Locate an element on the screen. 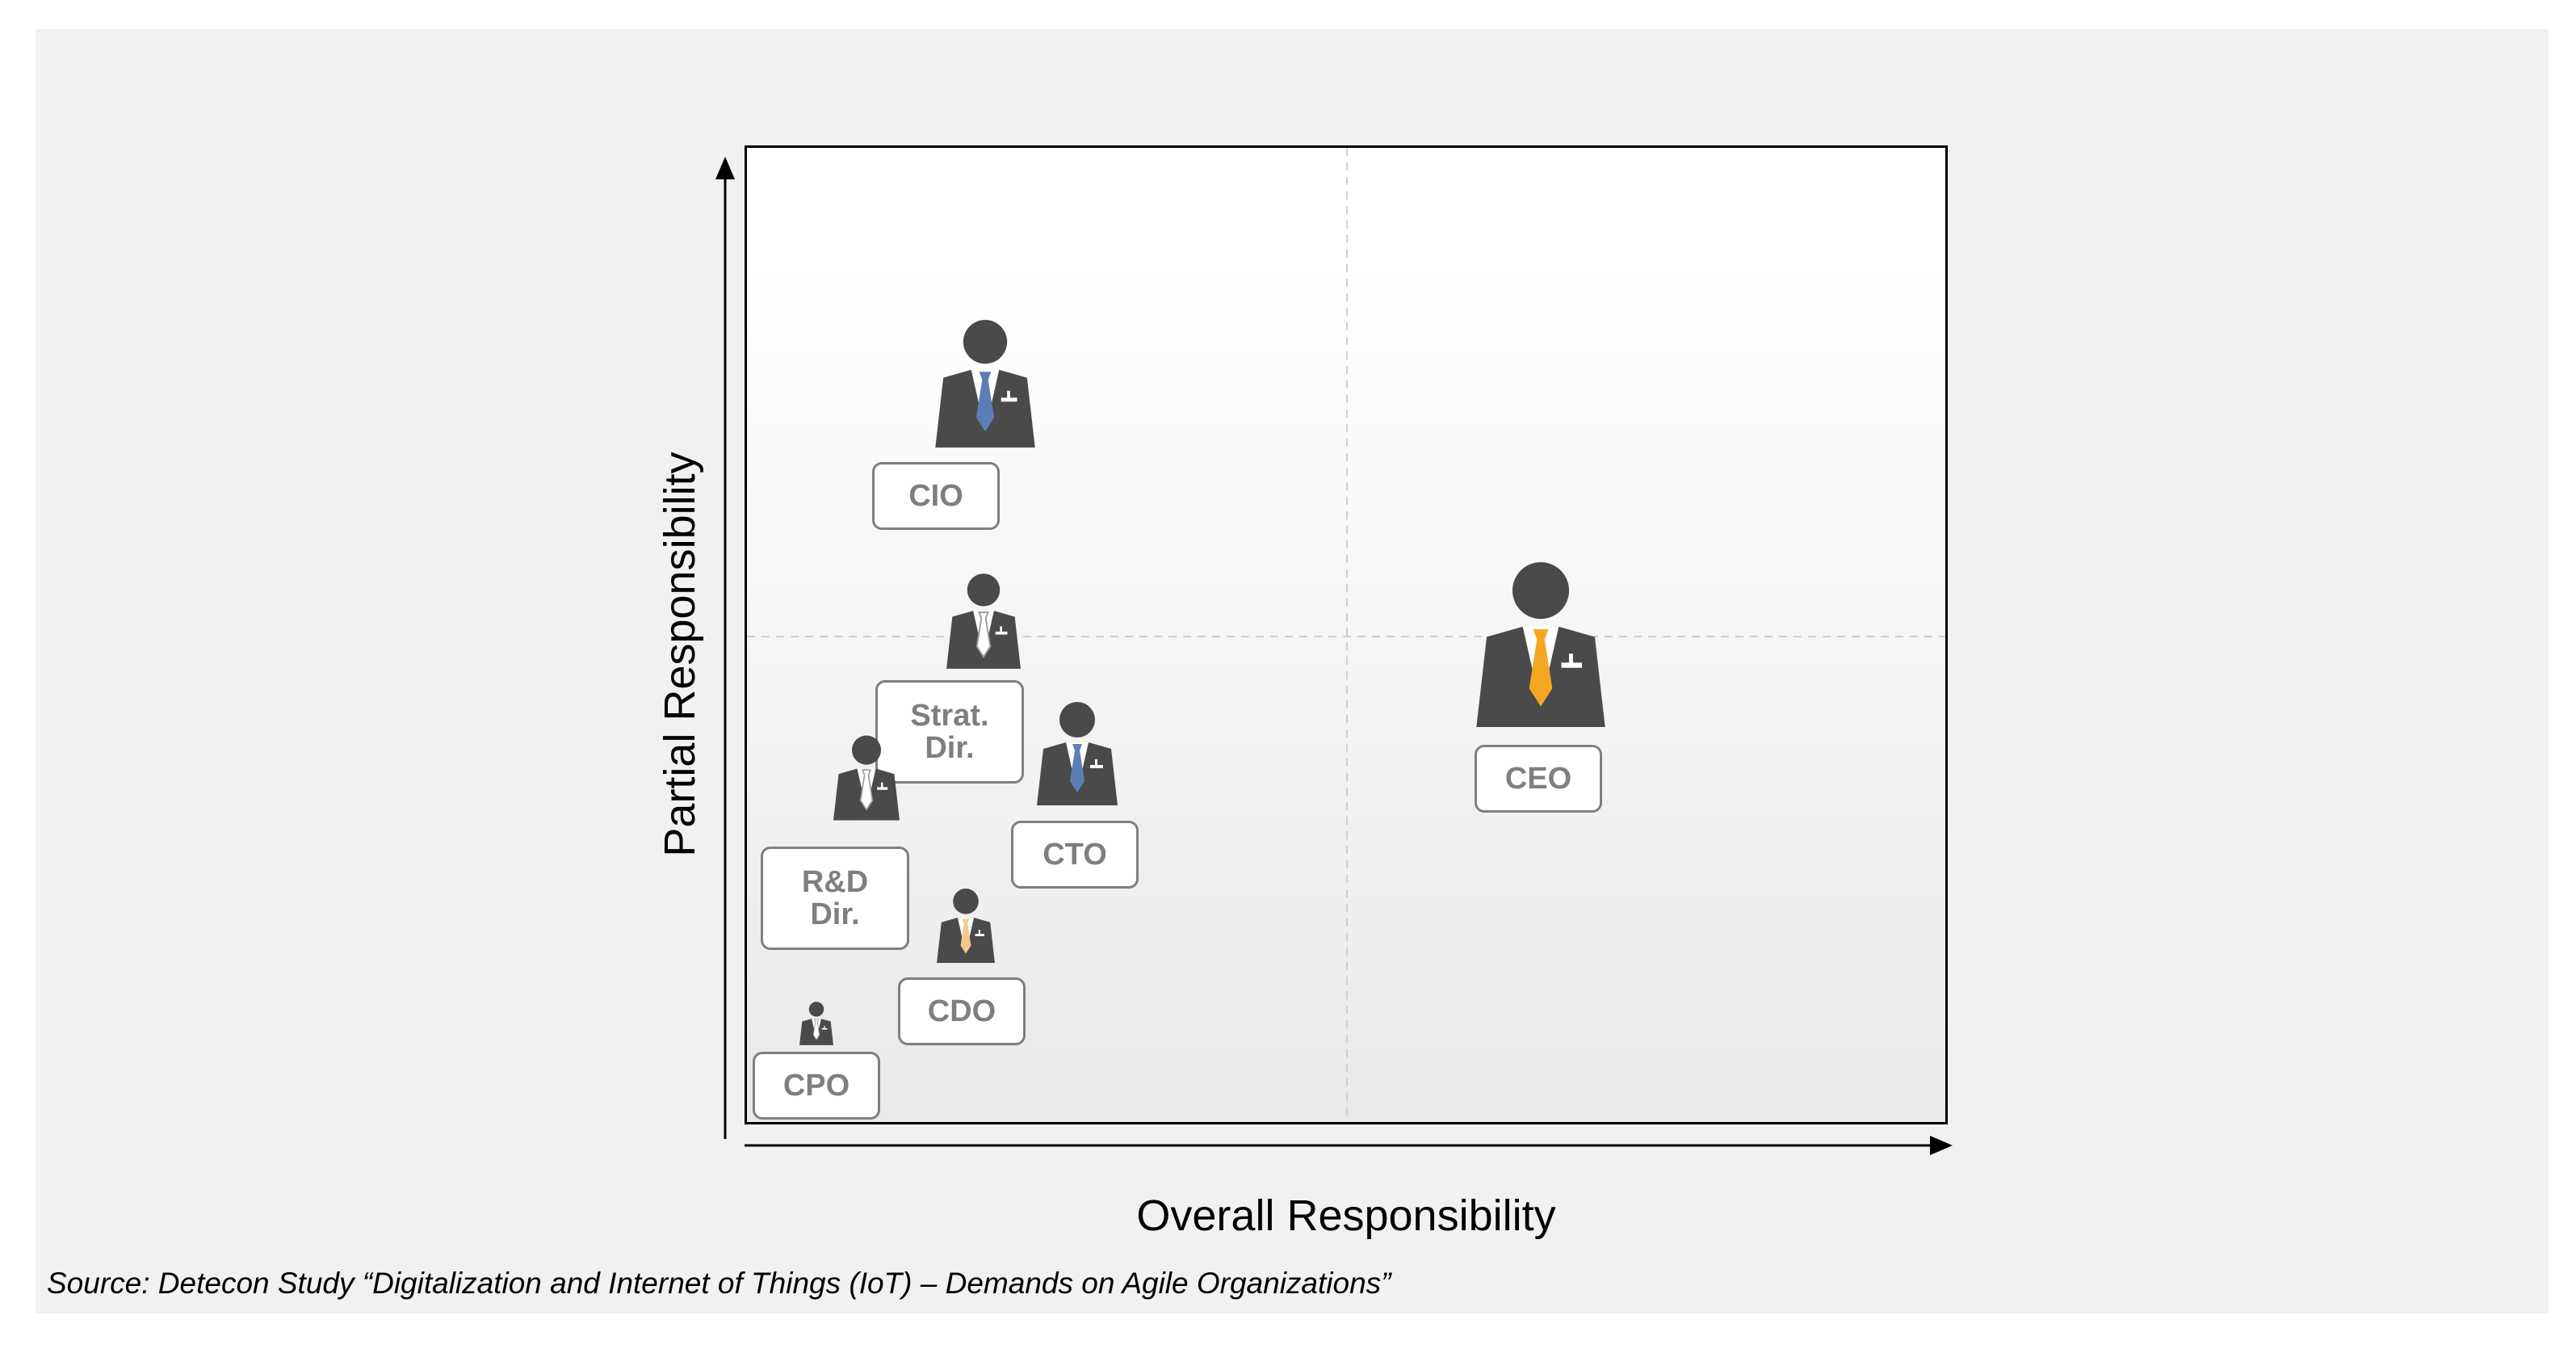 Image resolution: width=2576 pixels, height=1349 pixels. rd-dir-label: R&D Dir. is located at coordinates (835, 898).